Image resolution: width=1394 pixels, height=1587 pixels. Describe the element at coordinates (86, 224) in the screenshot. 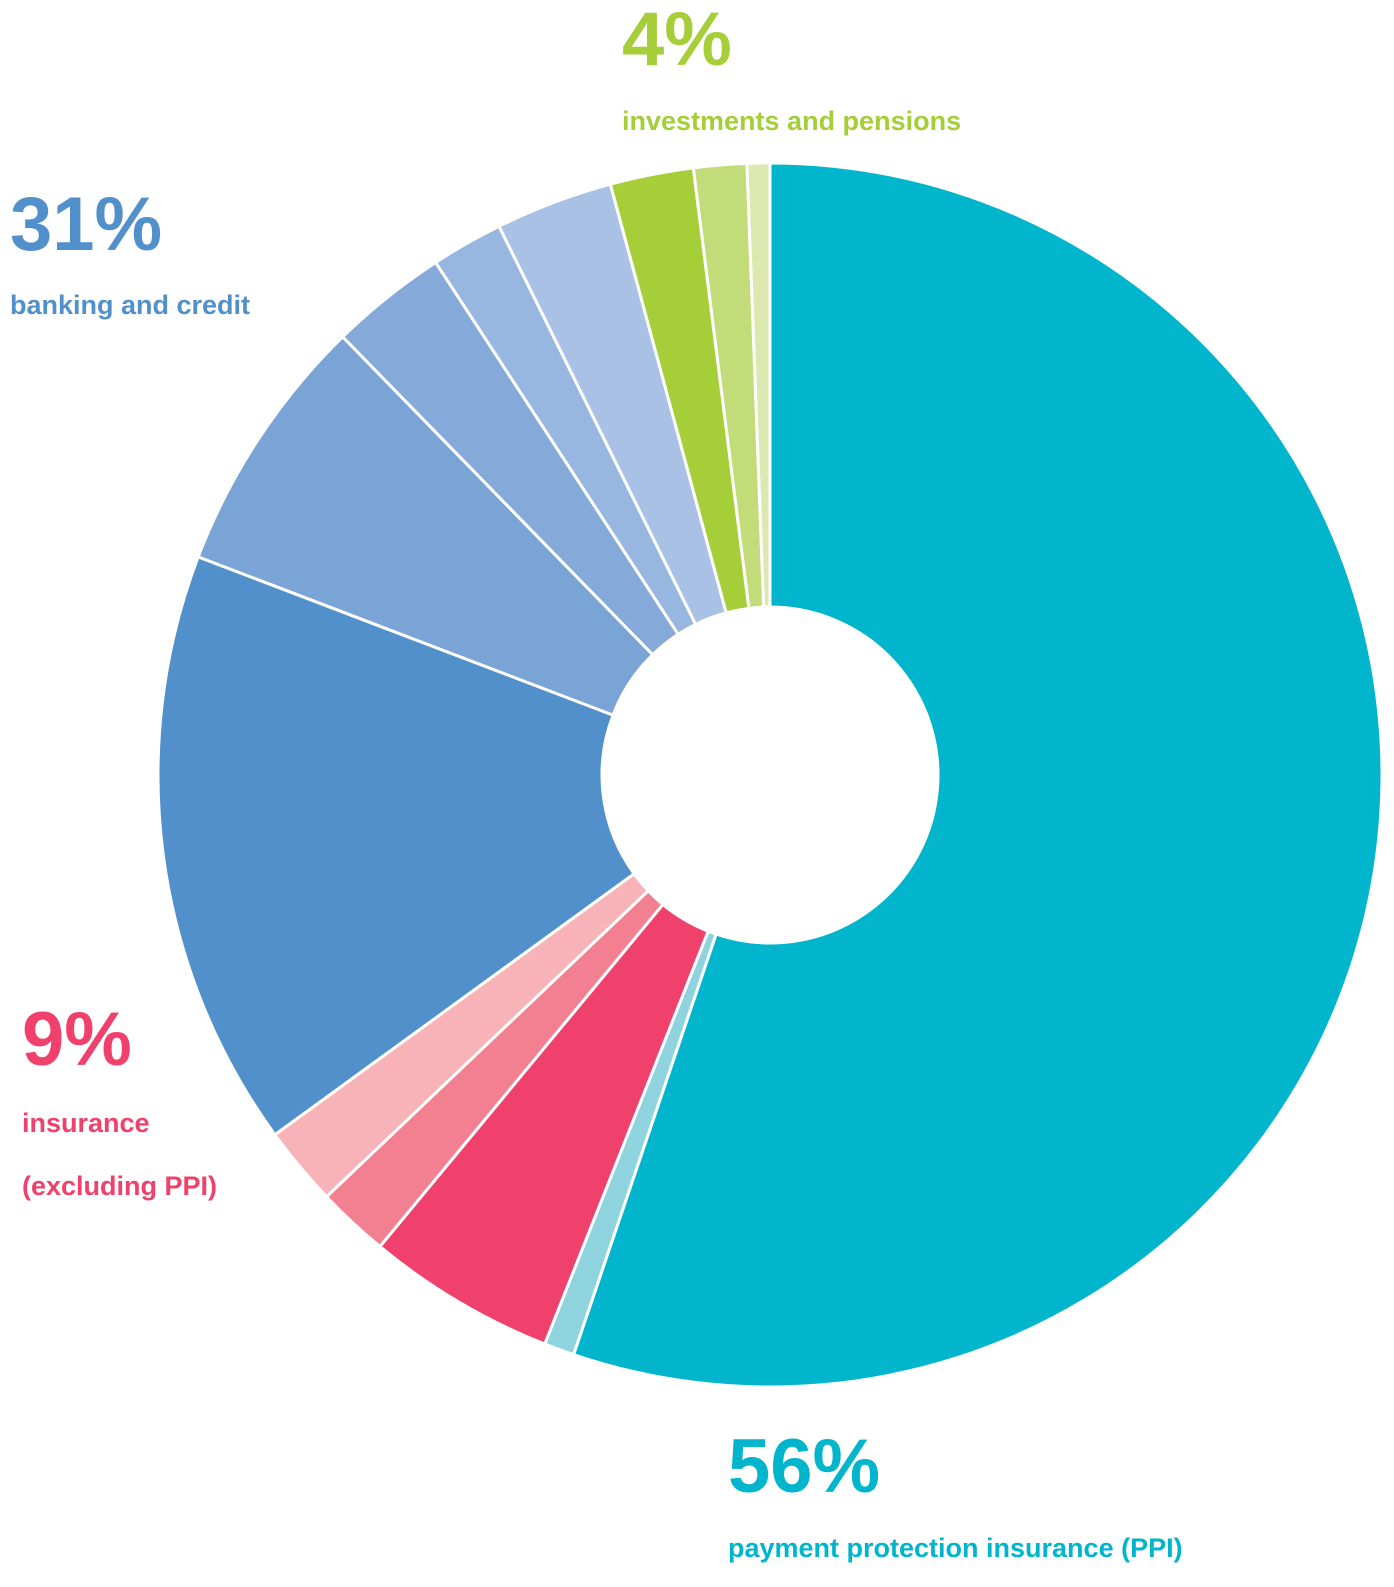

I see `group-percent: 31%` at that location.